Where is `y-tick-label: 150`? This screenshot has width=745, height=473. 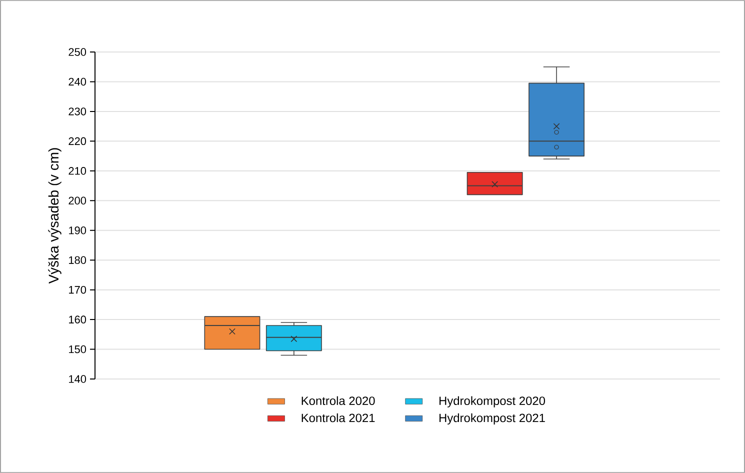
y-tick-label: 150 is located at coordinates (77, 349).